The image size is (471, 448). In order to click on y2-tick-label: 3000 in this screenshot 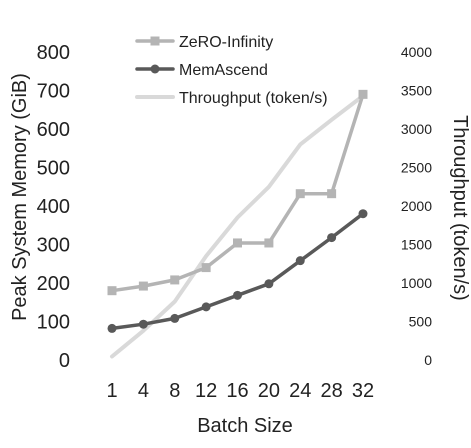, I will do `click(416, 129)`.